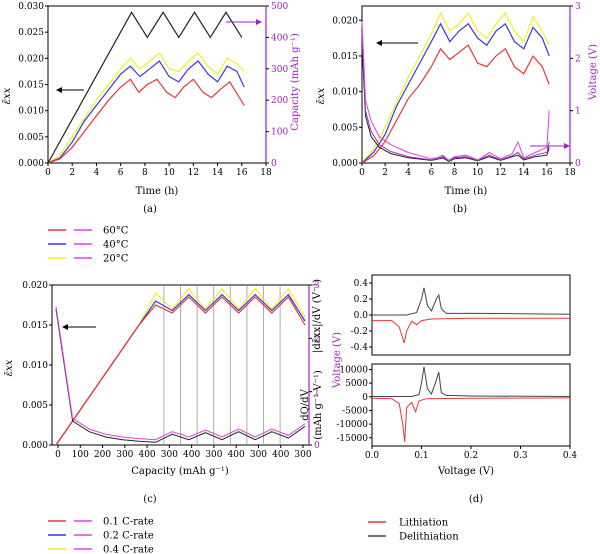  What do you see at coordinates (365, 398) in the screenshot?
I see `panel-d-bottom-y-tick-label: 0` at bounding box center [365, 398].